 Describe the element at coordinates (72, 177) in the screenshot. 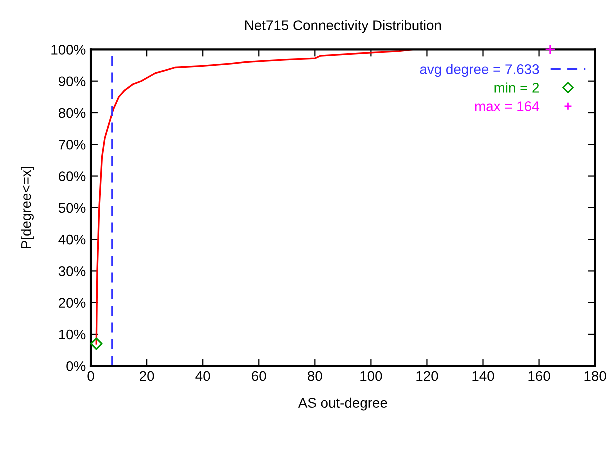

I see `y-tick-label: 60%` at that location.